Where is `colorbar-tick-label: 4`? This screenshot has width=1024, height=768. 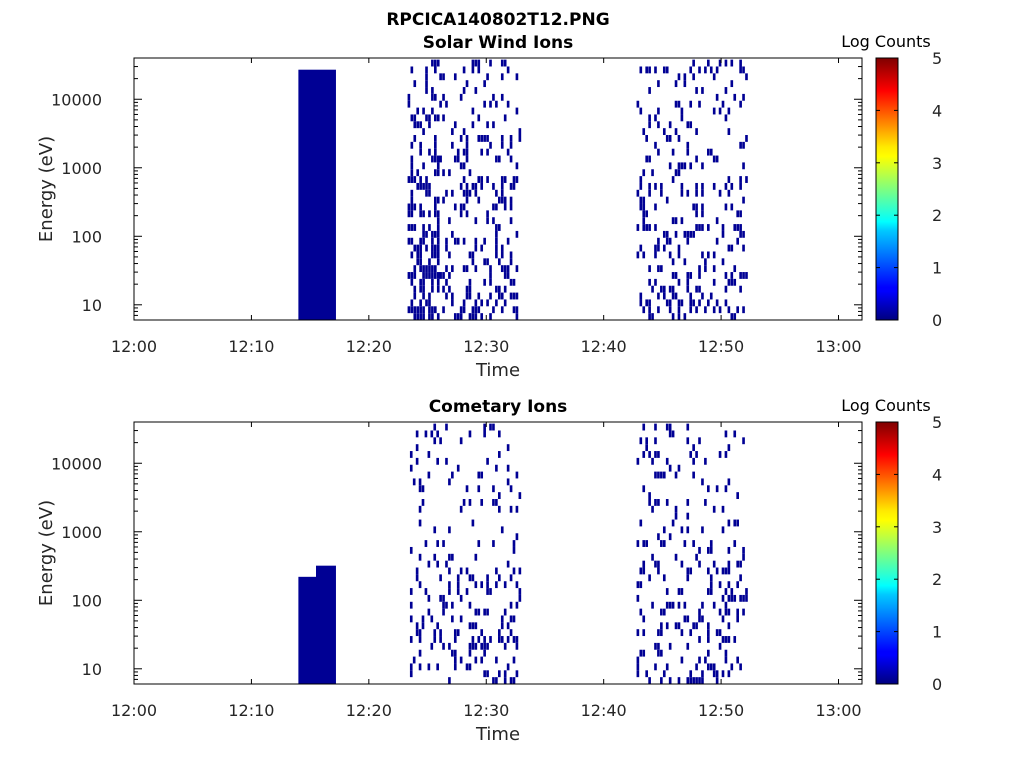
colorbar-tick-label: 4 is located at coordinates (937, 474).